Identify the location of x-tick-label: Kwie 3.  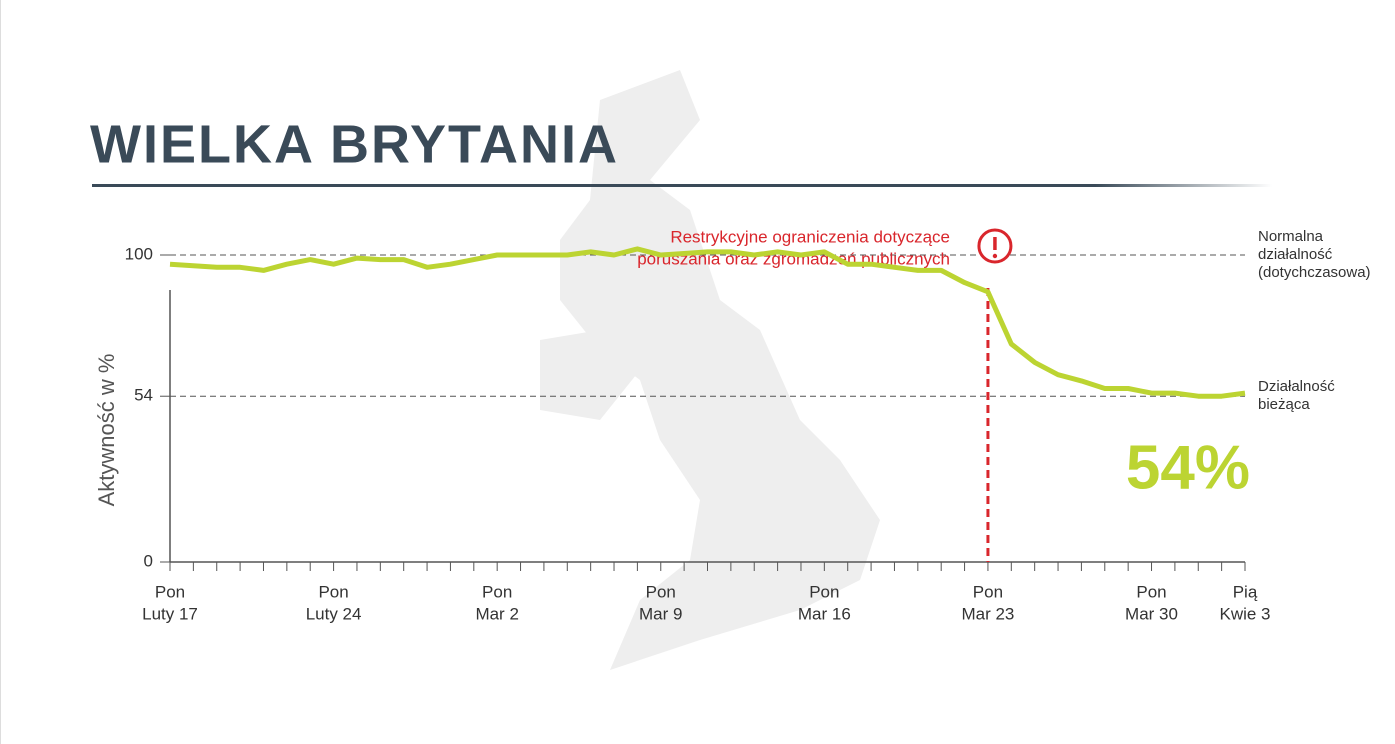
(1244, 613).